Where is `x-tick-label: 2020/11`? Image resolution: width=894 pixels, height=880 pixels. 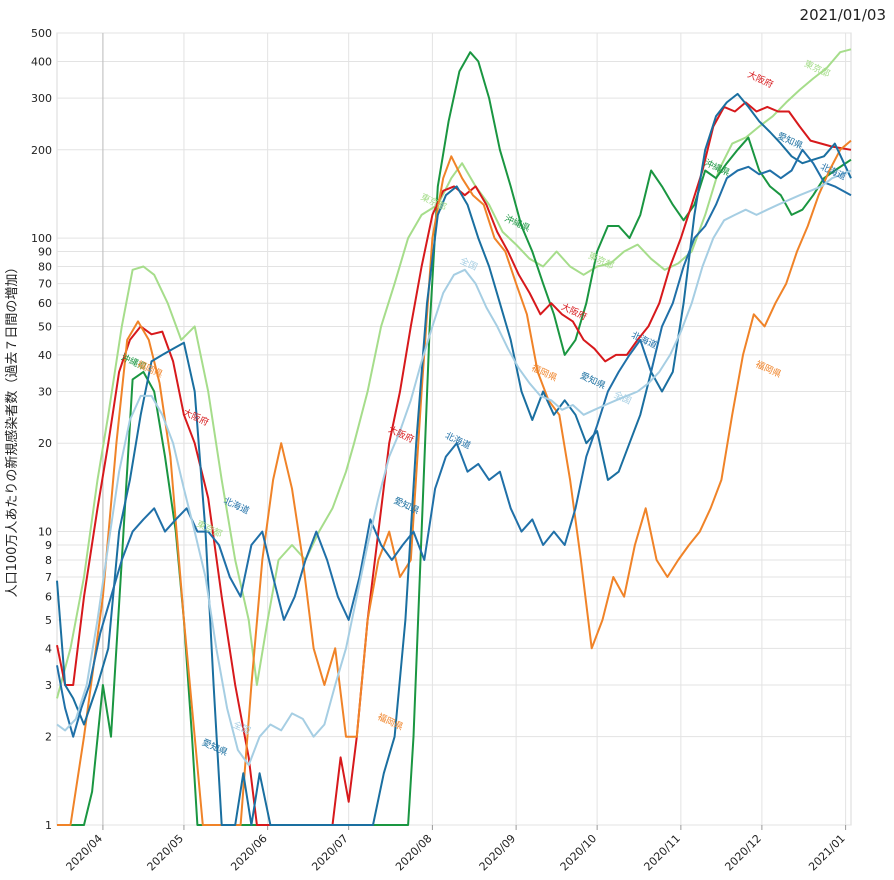 x-tick-label: 2020/11 is located at coordinates (662, 853).